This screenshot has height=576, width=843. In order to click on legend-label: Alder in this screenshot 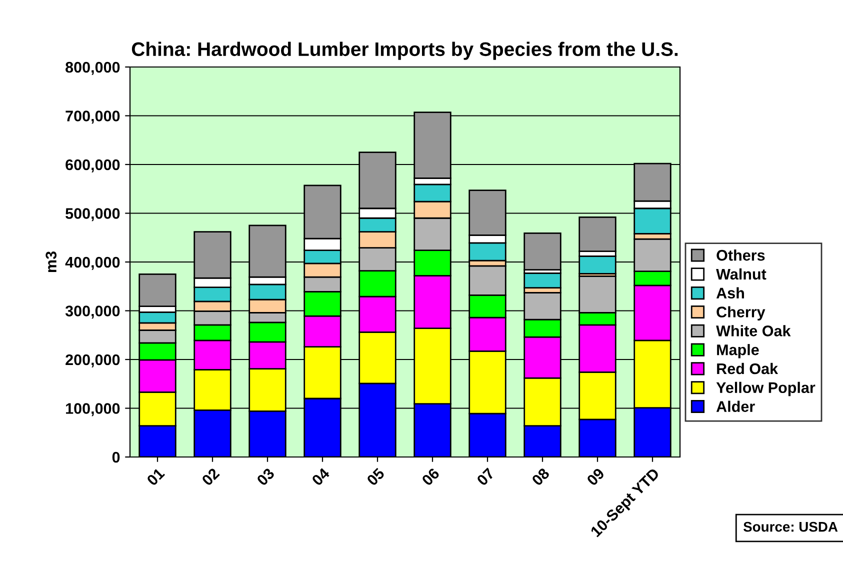, I will do `click(735, 406)`.